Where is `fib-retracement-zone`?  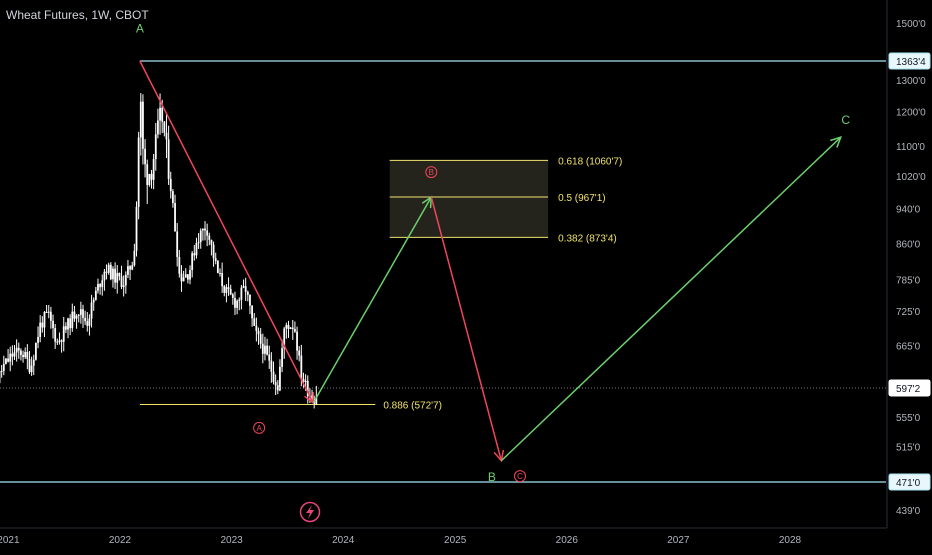 fib-retracement-zone is located at coordinates (469, 198).